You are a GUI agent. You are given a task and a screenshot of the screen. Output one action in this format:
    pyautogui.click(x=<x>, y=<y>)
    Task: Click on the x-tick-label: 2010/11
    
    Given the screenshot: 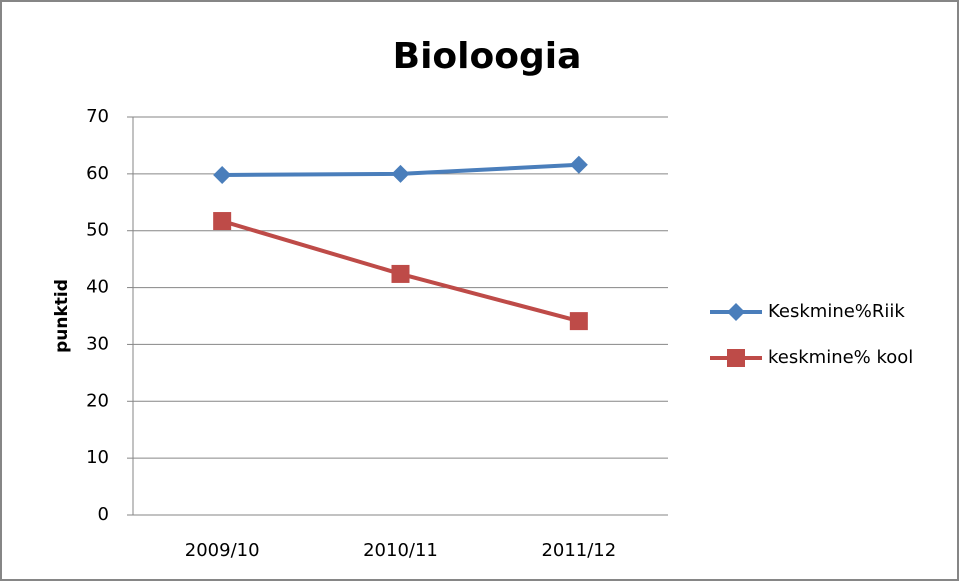 What is the action you would take?
    pyautogui.click(x=400, y=550)
    